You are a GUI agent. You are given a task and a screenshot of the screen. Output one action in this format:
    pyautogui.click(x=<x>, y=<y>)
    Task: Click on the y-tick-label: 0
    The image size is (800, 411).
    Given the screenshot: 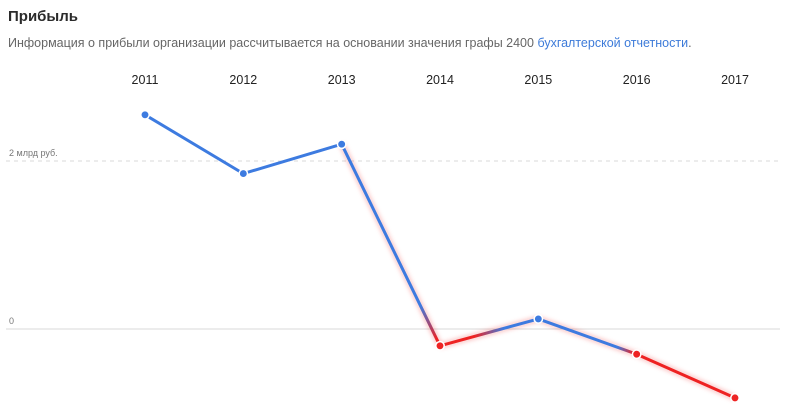 What is the action you would take?
    pyautogui.click(x=11, y=321)
    